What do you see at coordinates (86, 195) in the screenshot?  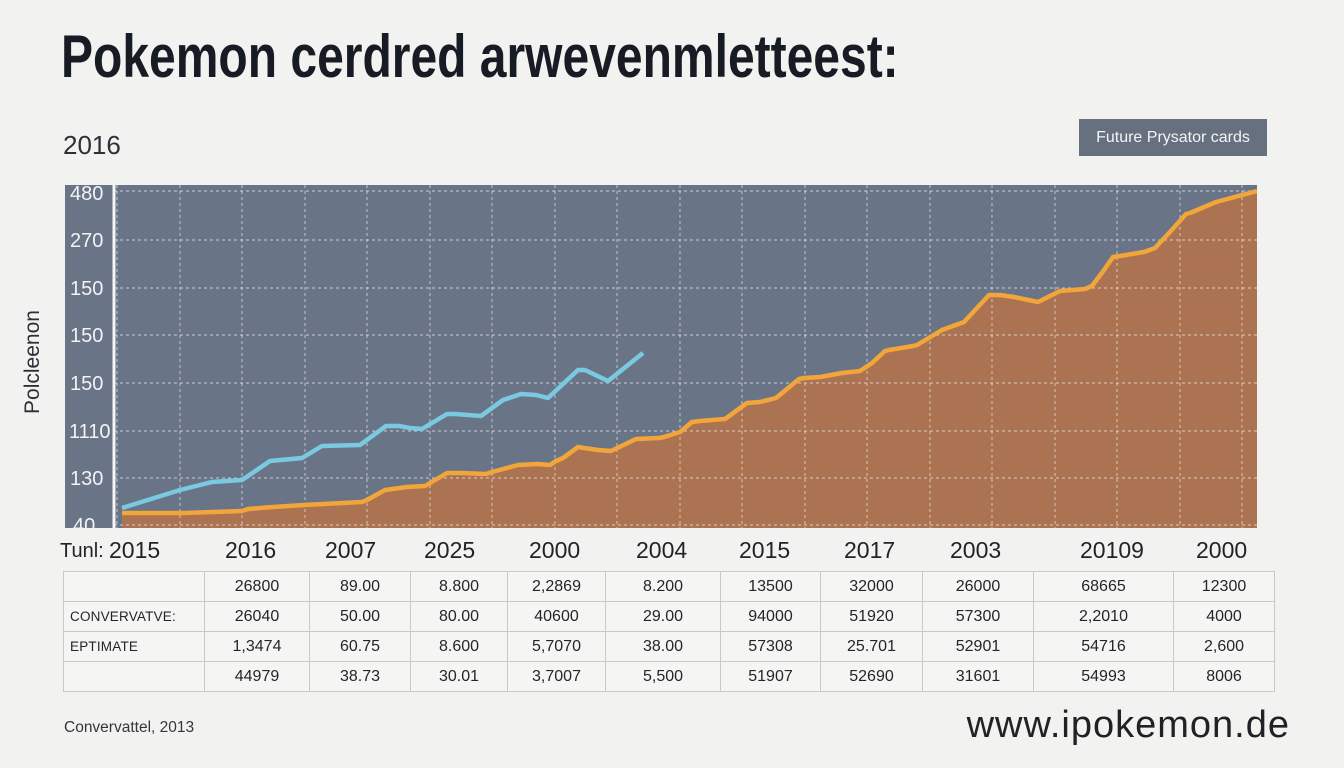 I see `svg-text: 480` at bounding box center [86, 195].